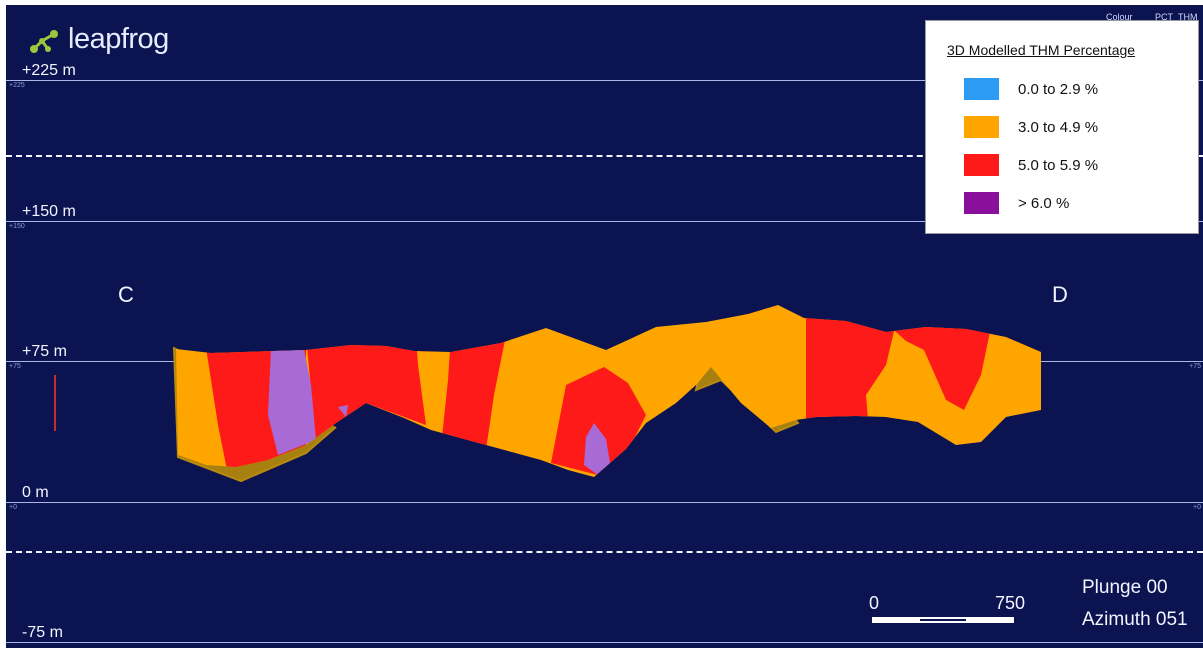 The image size is (1203, 650). I want to click on legend-item: 0.0 to 2.9 %, so click(1031, 89).